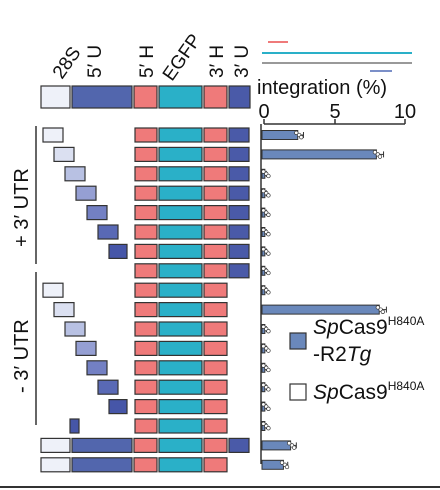  Describe the element at coordinates (215, 97) in the screenshot. I see `segment-3h` at that location.